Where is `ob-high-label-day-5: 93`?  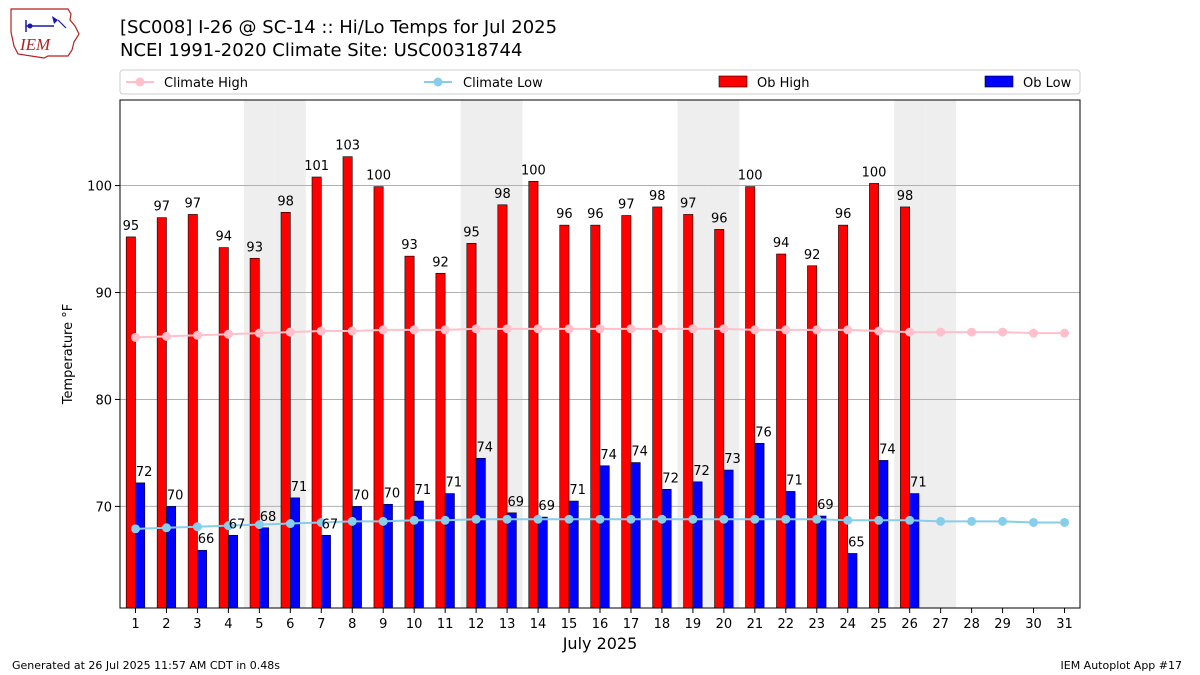
ob-high-label-day-5: 93 is located at coordinates (254, 247).